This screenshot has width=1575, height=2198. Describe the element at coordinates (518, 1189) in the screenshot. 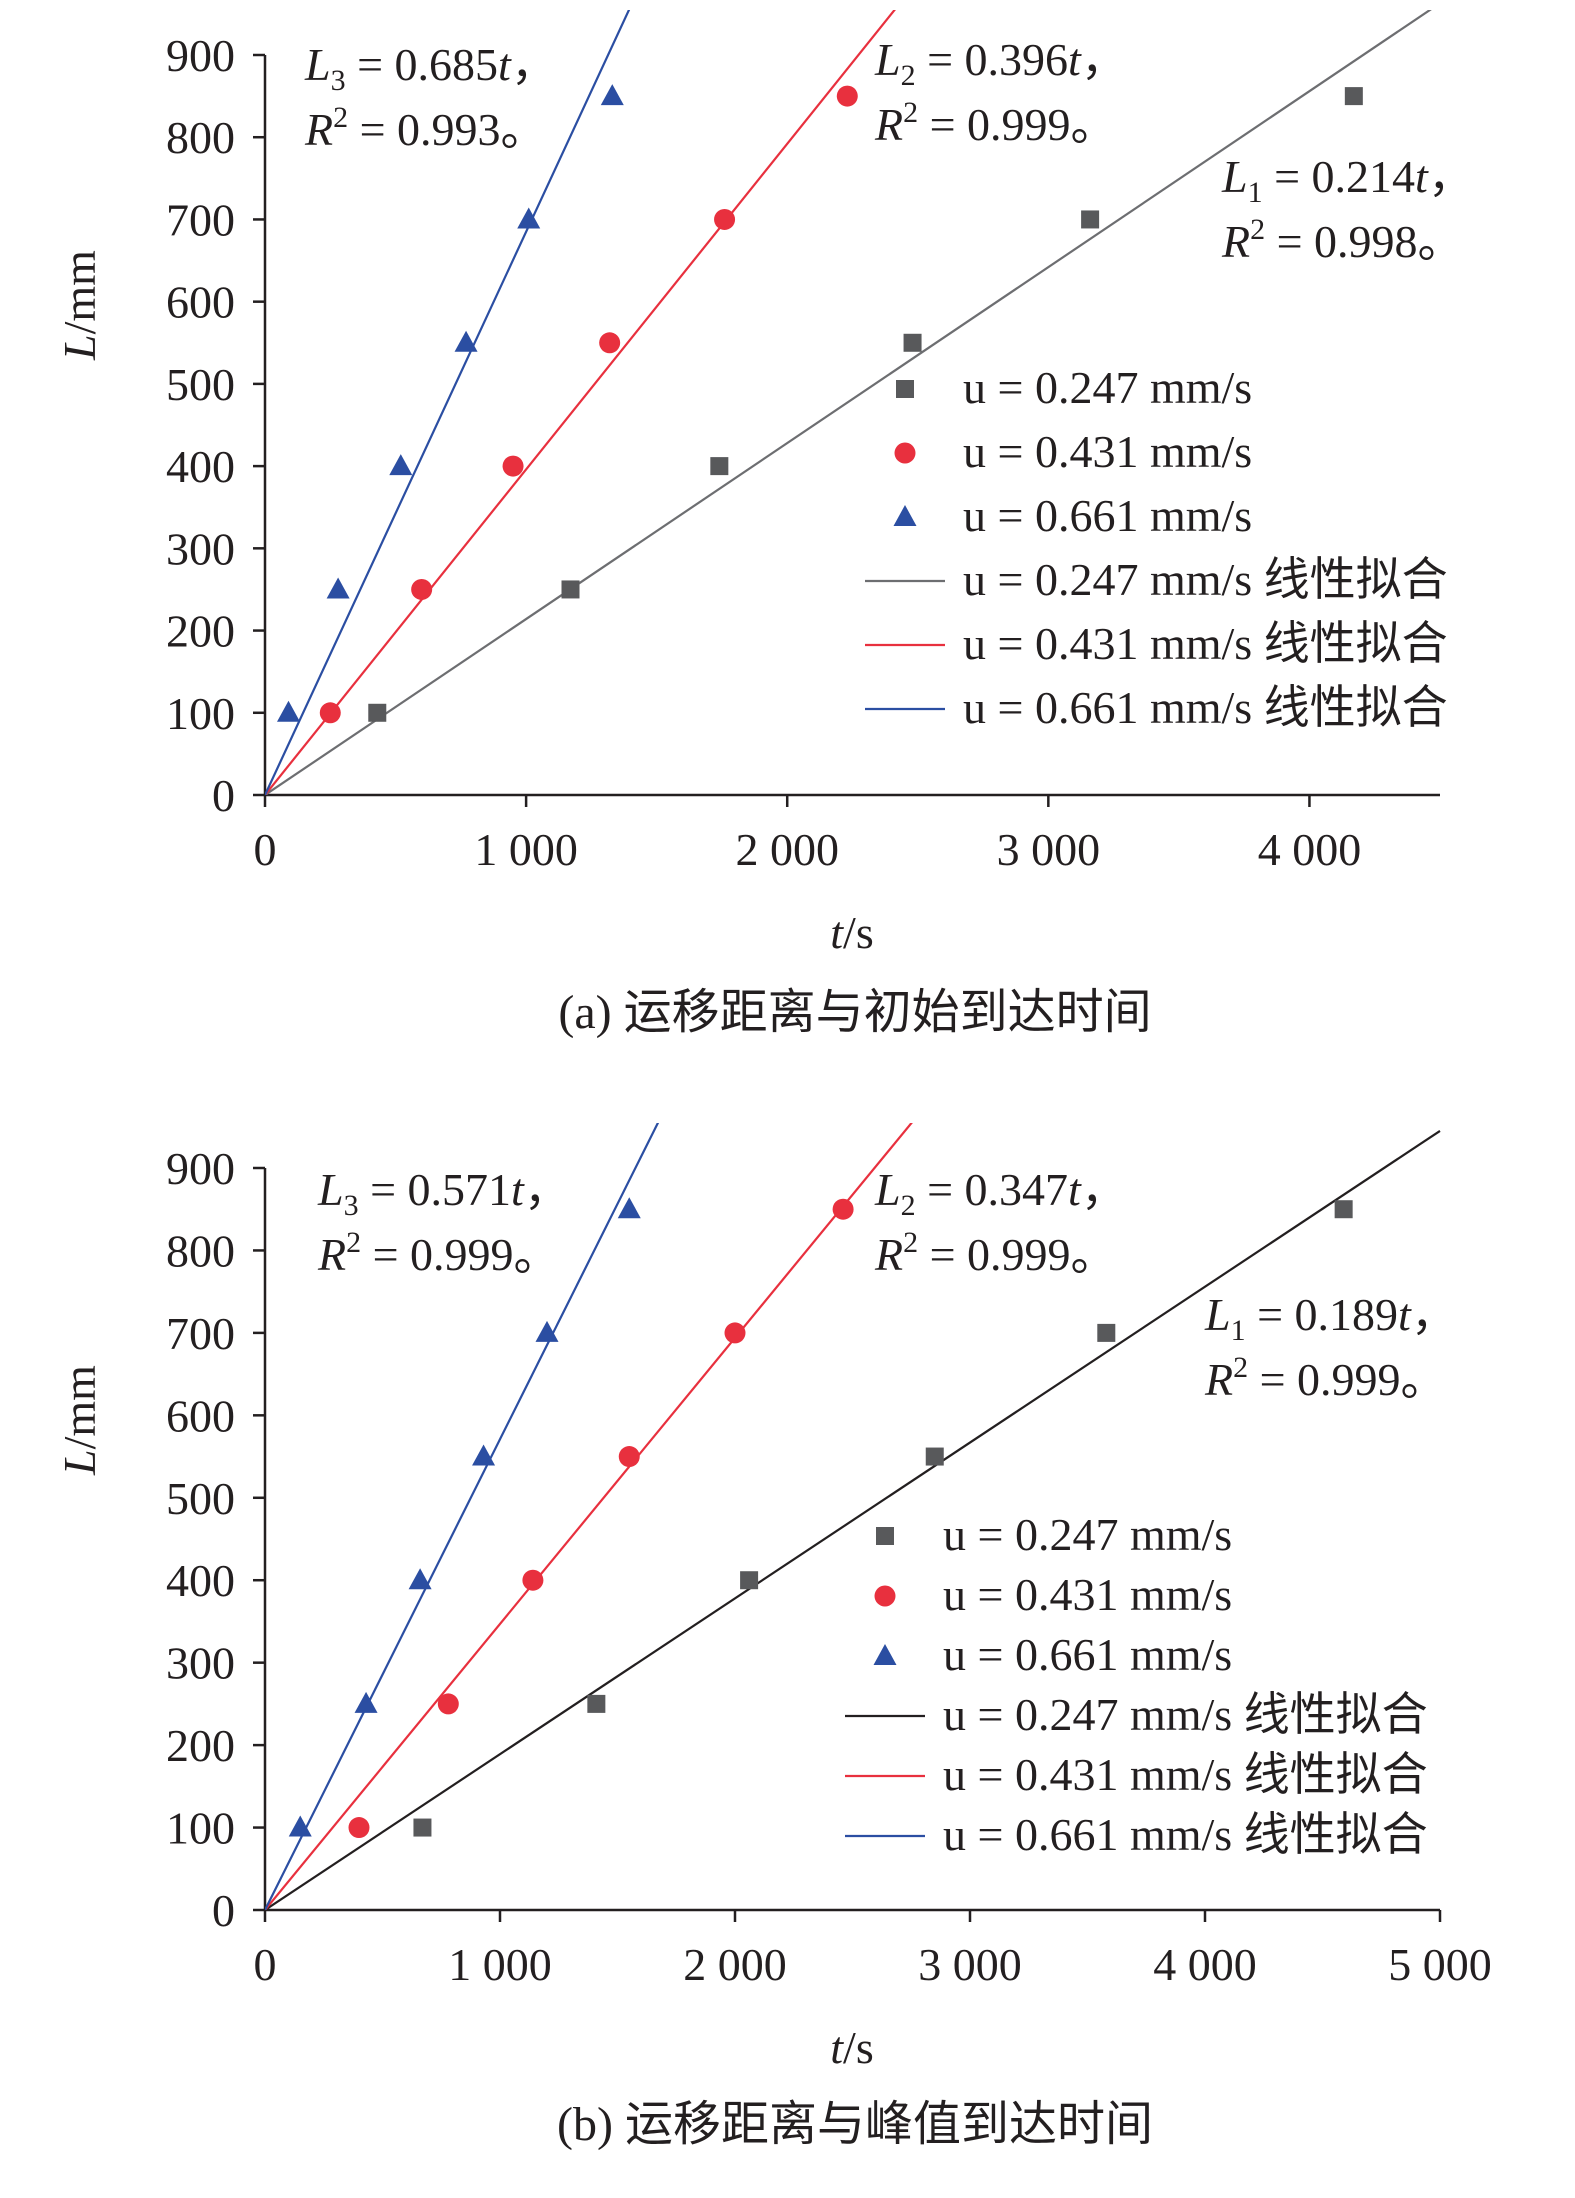

I see `eq-t: t` at that location.